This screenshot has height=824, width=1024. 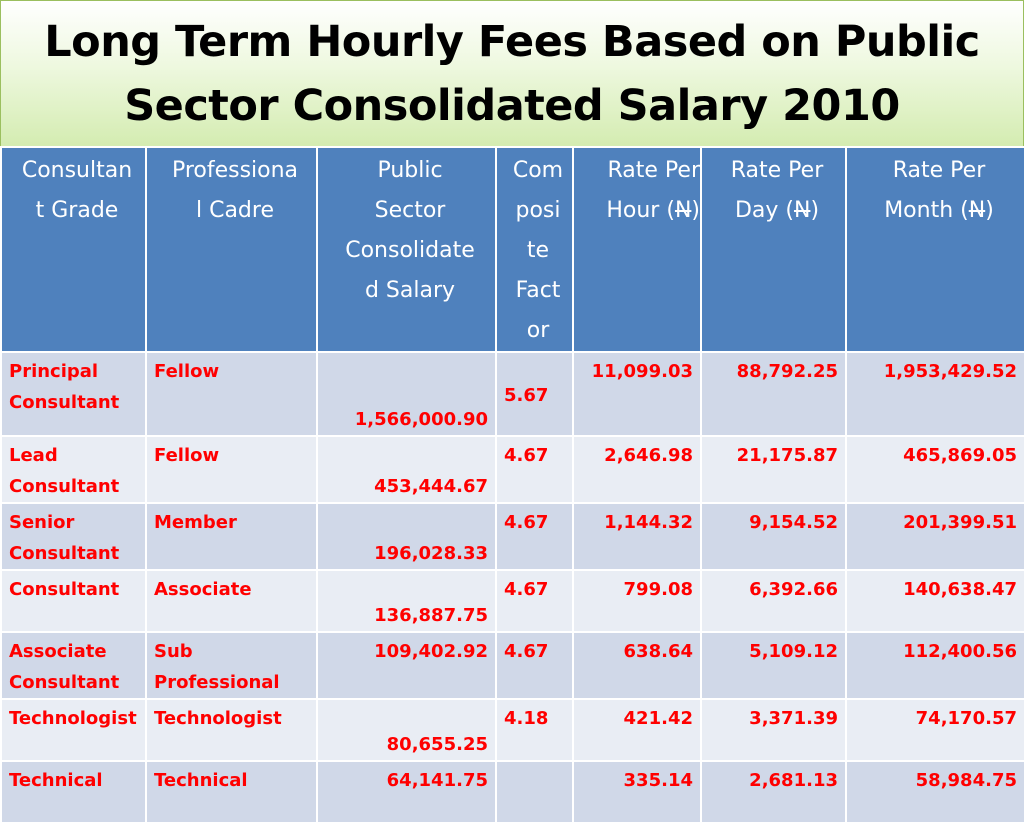 I want to click on rate-hour-cell: 1,144.32, so click(x=637, y=536).